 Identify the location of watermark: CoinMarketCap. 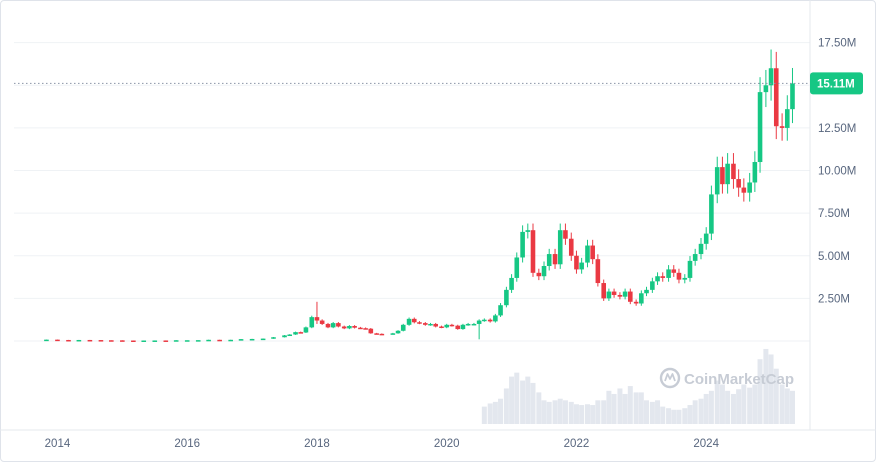
(726, 378).